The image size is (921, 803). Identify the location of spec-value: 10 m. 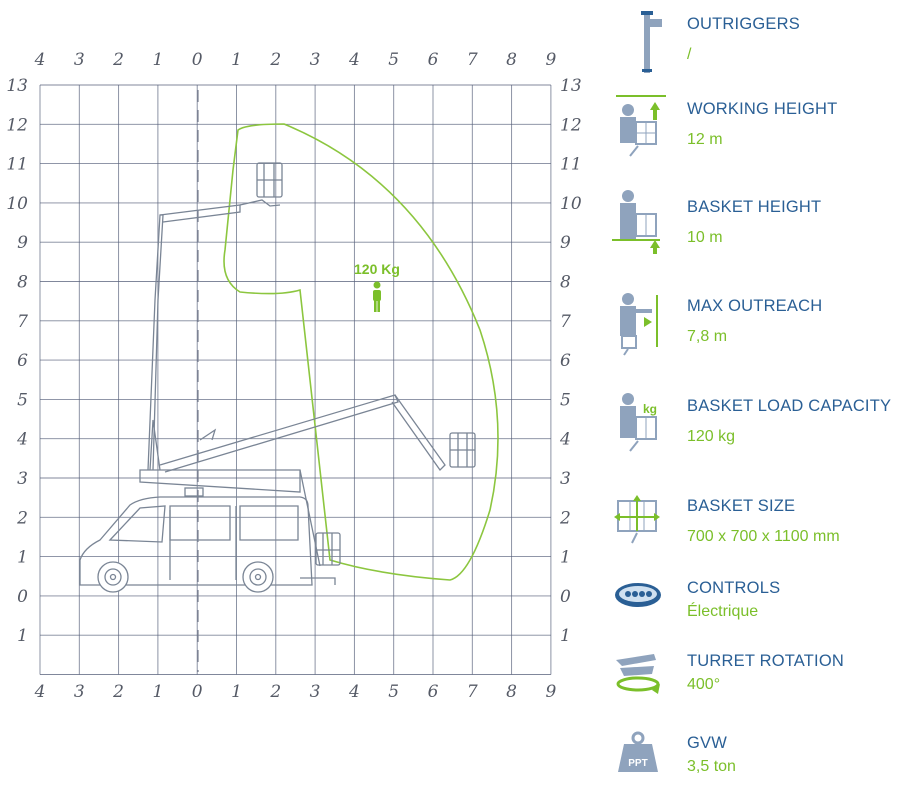
(705, 237).